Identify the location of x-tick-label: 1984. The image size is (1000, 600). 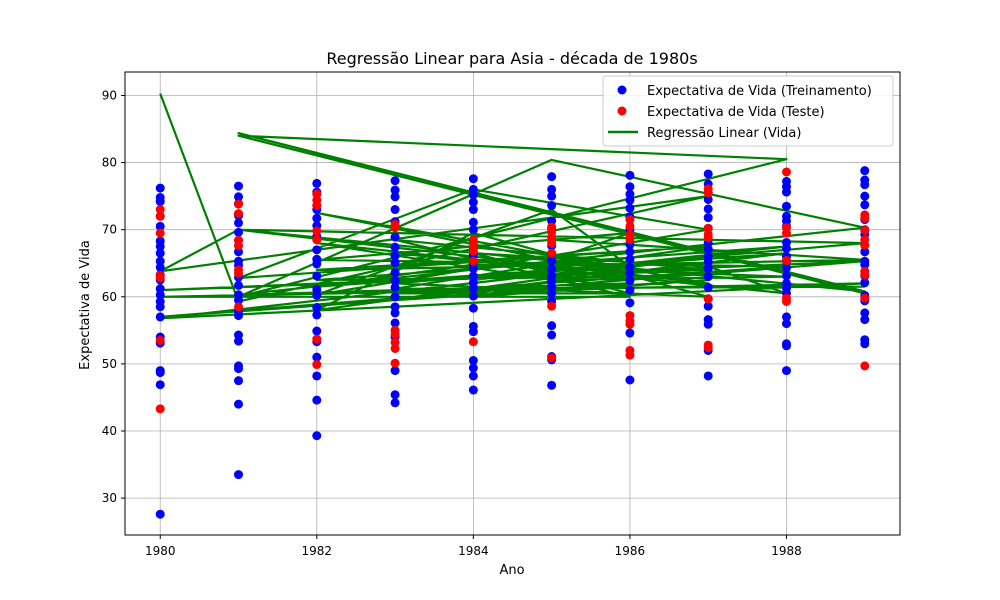
(473, 551).